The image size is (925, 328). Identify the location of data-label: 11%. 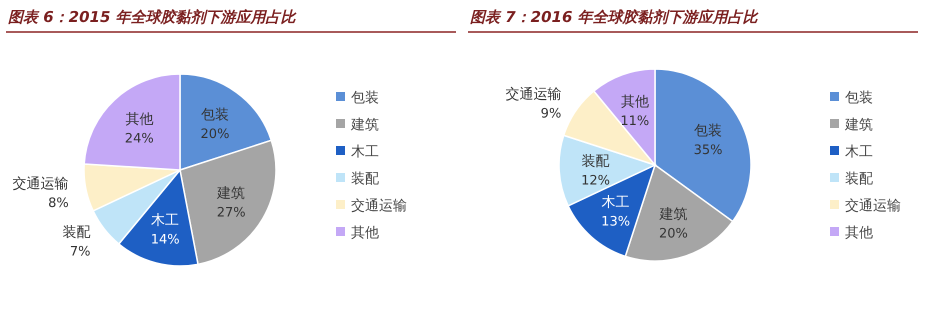
(635, 121).